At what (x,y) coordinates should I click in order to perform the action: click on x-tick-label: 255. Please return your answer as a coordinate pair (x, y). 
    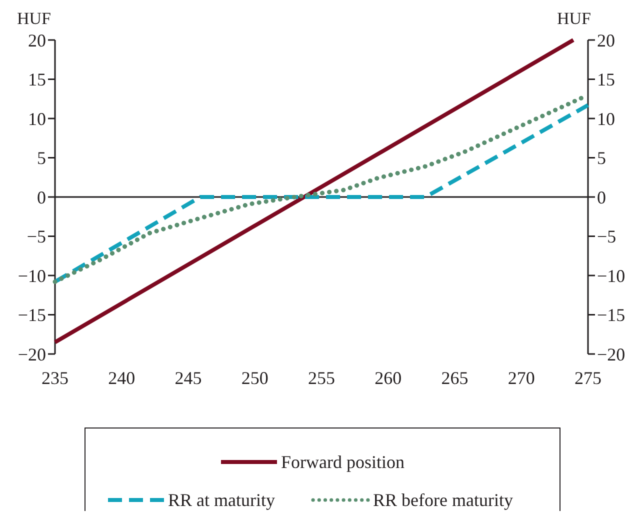
    Looking at the image, I should click on (321, 378).